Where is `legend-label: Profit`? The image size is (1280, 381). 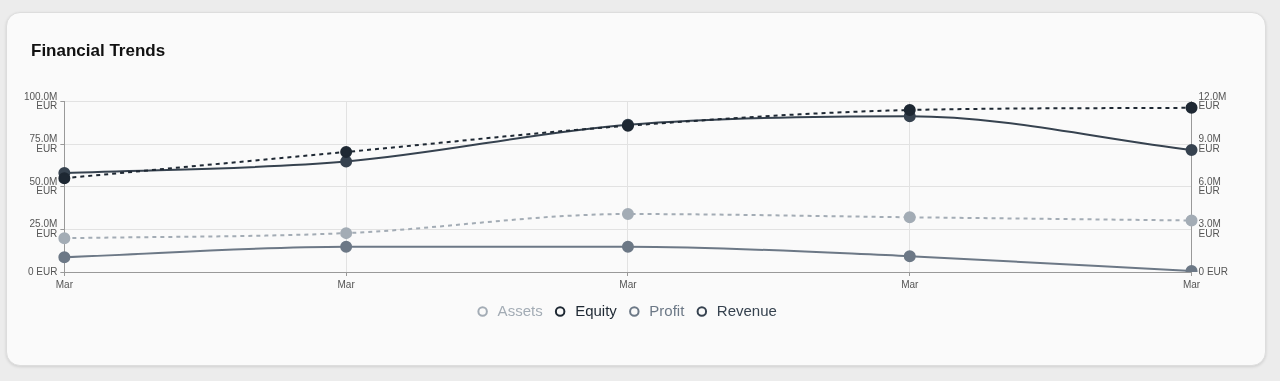
legend-label: Profit is located at coordinates (667, 310).